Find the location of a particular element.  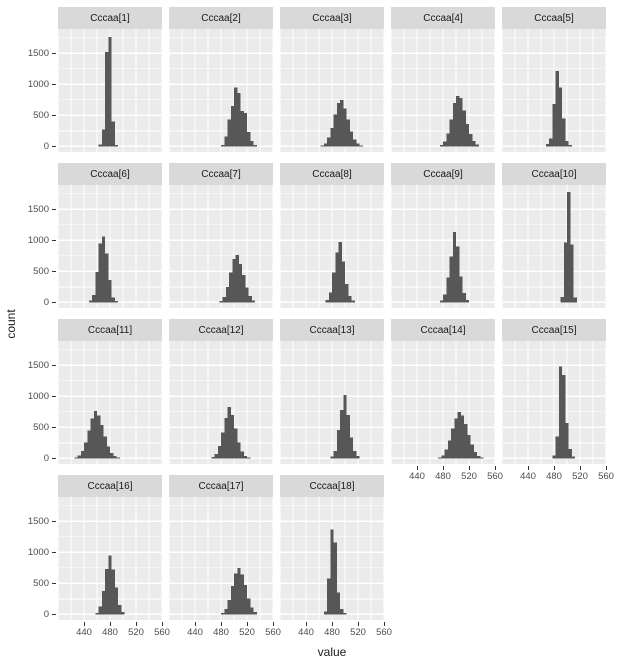

facet-strip-label: Cccaa[5] is located at coordinates (554, 18).